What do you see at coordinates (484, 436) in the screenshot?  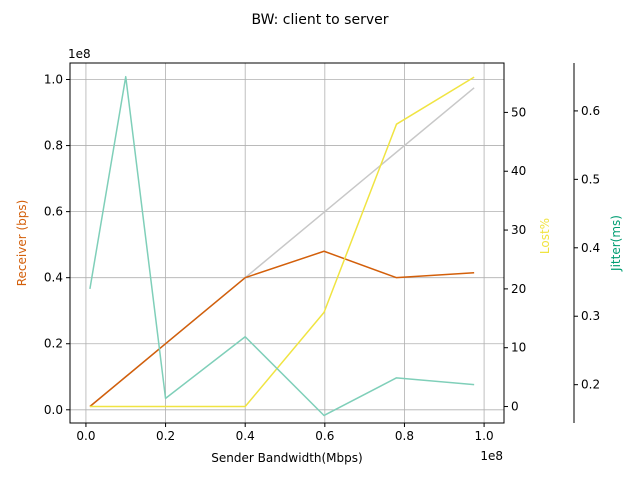 I see `x-tick-label: 1.0` at bounding box center [484, 436].